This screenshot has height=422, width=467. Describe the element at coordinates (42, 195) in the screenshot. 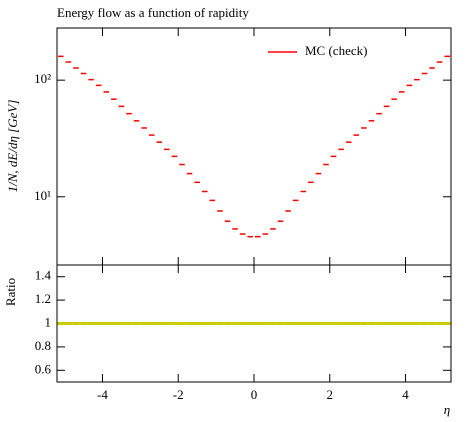

I see `y-tick-label: 10¹` at that location.